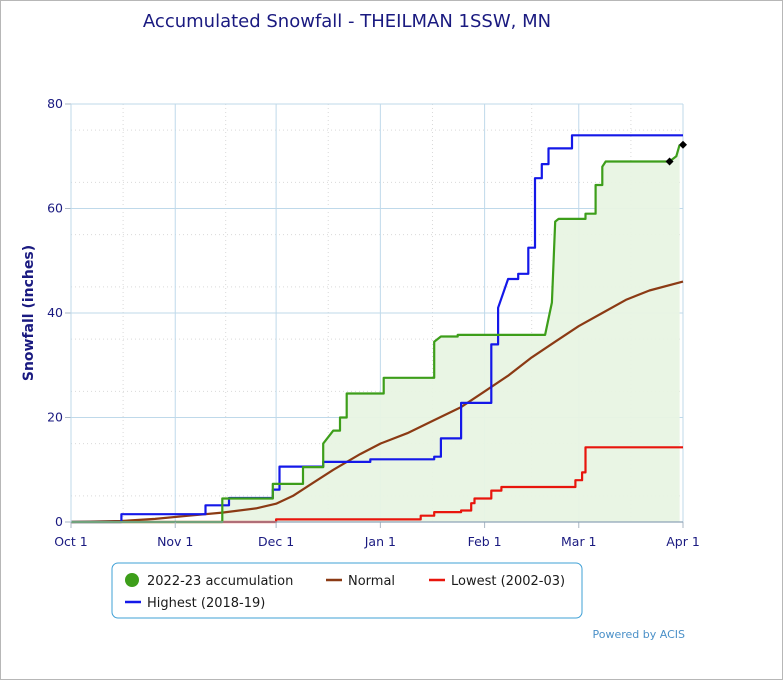 This screenshot has width=783, height=681. Describe the element at coordinates (55, 208) in the screenshot. I see `y-tick-label: 60` at that location.